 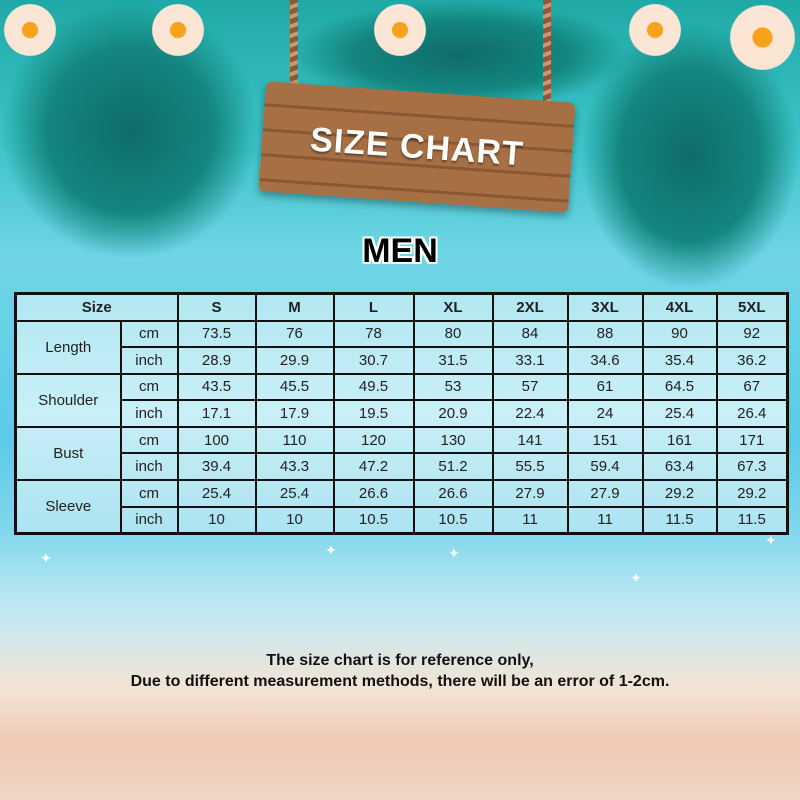 I want to click on table-row: inch 10 10 10.5 10.5 11 11 11.5 11.5, so click(x=402, y=520).